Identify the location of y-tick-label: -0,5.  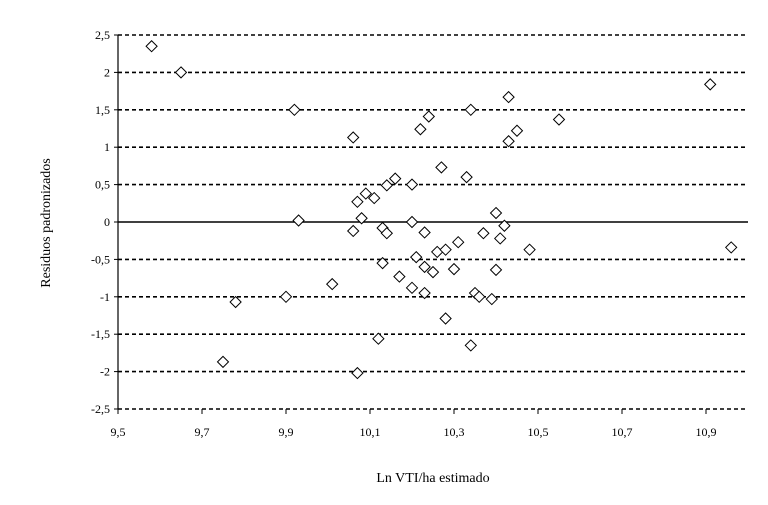
(100, 259).